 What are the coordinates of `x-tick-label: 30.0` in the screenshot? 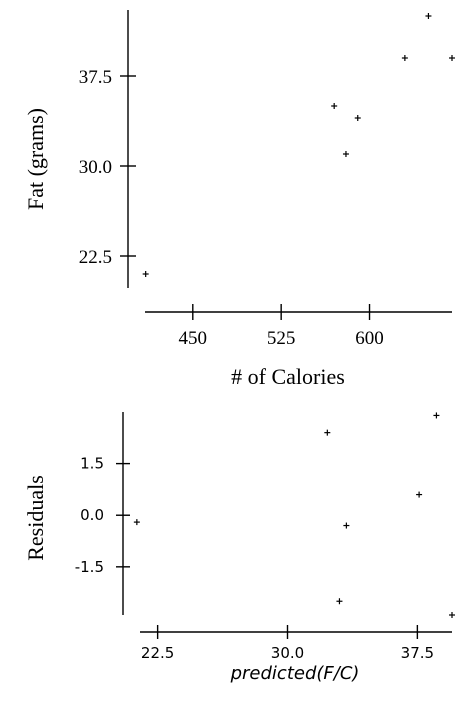 It's located at (287, 653).